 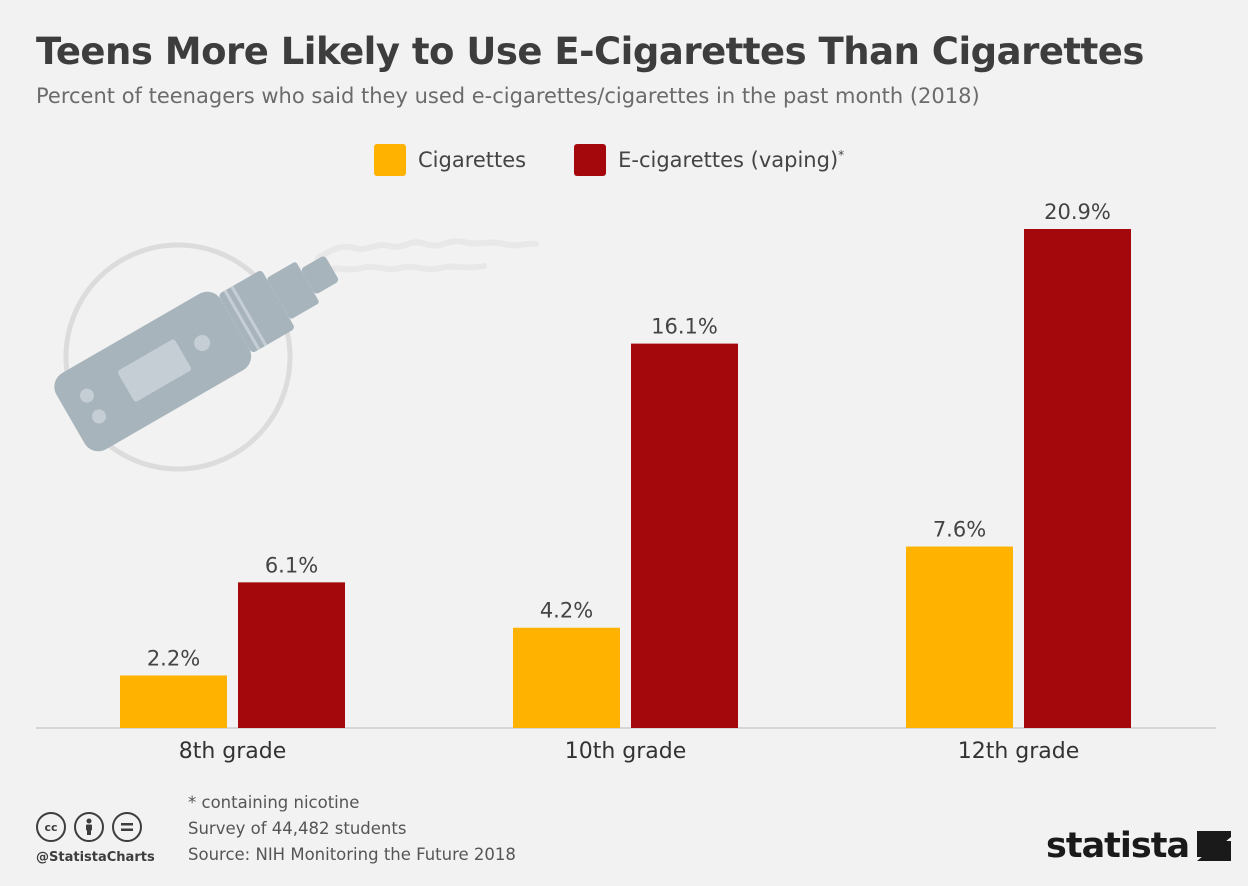 I want to click on legend-item-cigarettes: Cigarettes, so click(x=450, y=160).